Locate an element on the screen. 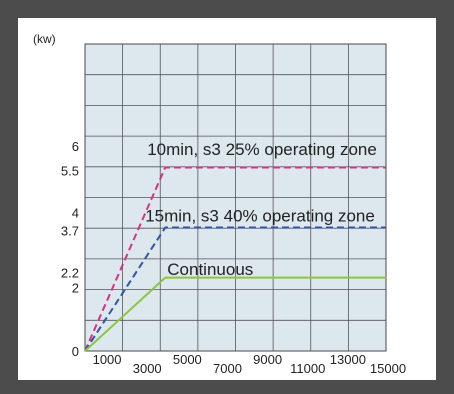  y-axis-unit-label: (kw) is located at coordinates (44, 39).